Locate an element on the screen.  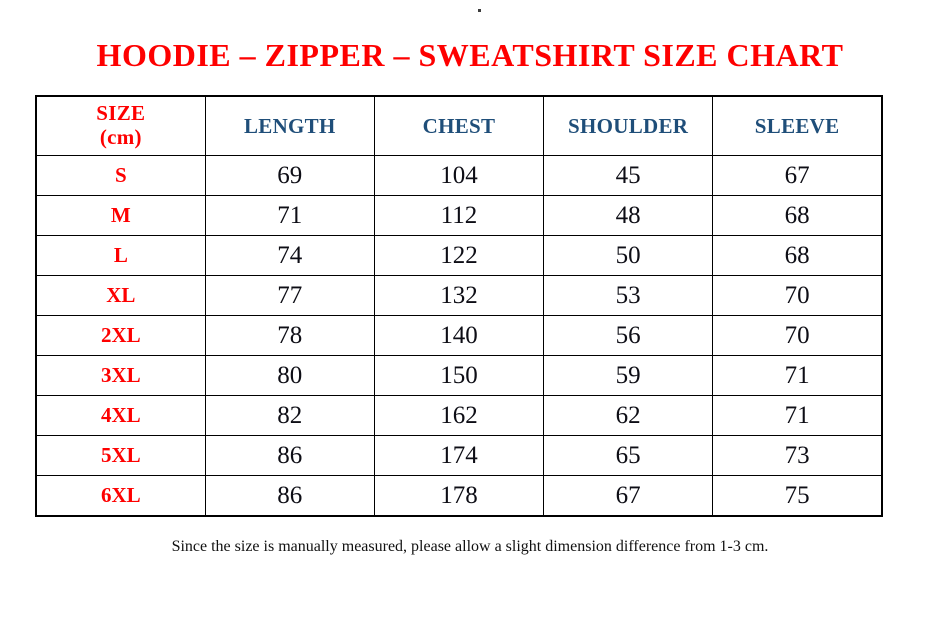
chest-value: 132 is located at coordinates (459, 295).